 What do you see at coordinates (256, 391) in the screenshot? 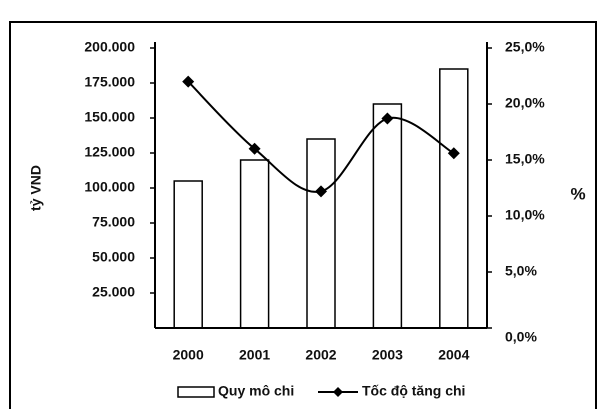
I see `legend-label: Quy mô chi` at bounding box center [256, 391].